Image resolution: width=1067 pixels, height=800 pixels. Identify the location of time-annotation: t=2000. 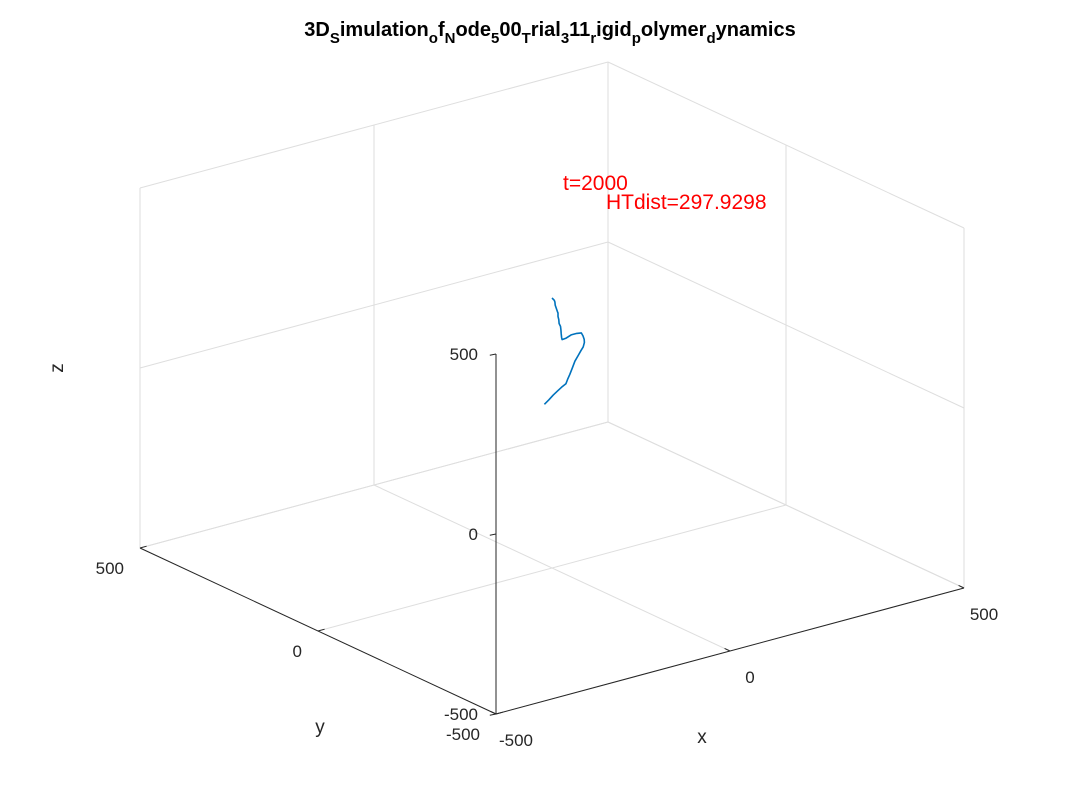
(595, 183).